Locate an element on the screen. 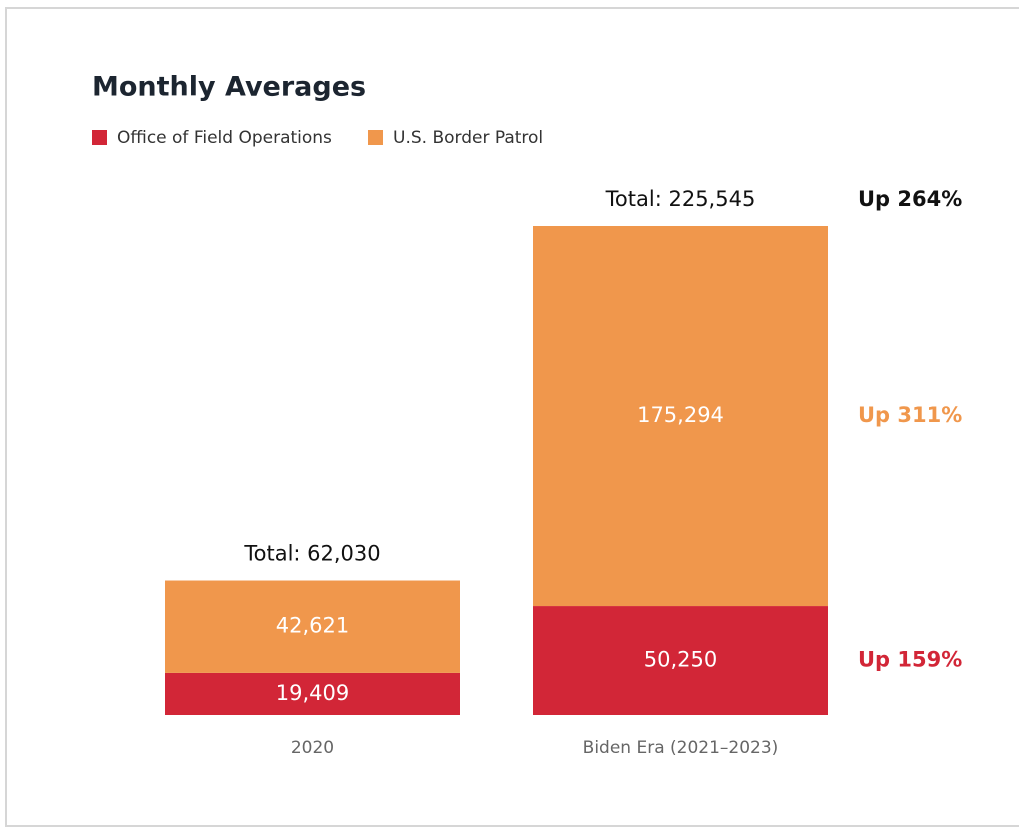 The image size is (1019, 833). chart-title: Monthly Averages is located at coordinates (229, 87).